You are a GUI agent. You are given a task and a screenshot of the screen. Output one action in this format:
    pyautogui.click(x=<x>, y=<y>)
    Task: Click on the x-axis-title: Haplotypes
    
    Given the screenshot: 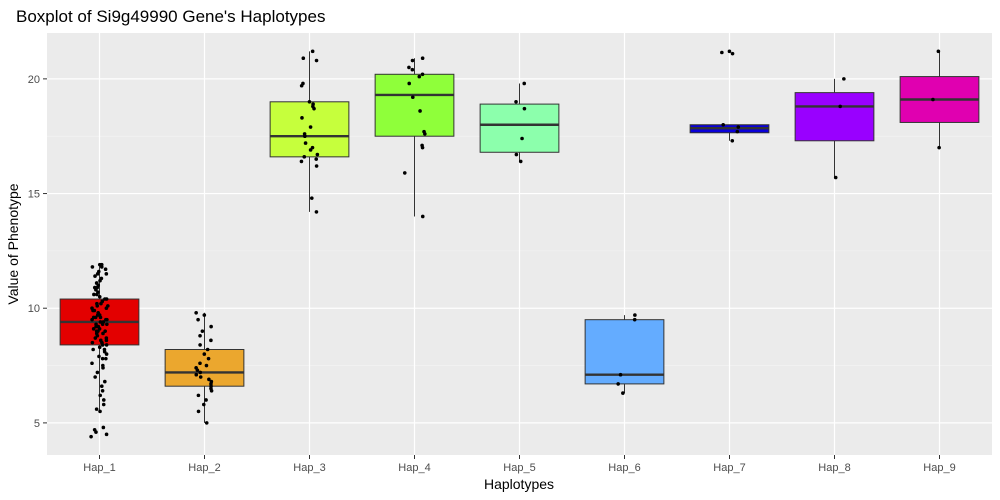 What is the action you would take?
    pyautogui.click(x=519, y=484)
    